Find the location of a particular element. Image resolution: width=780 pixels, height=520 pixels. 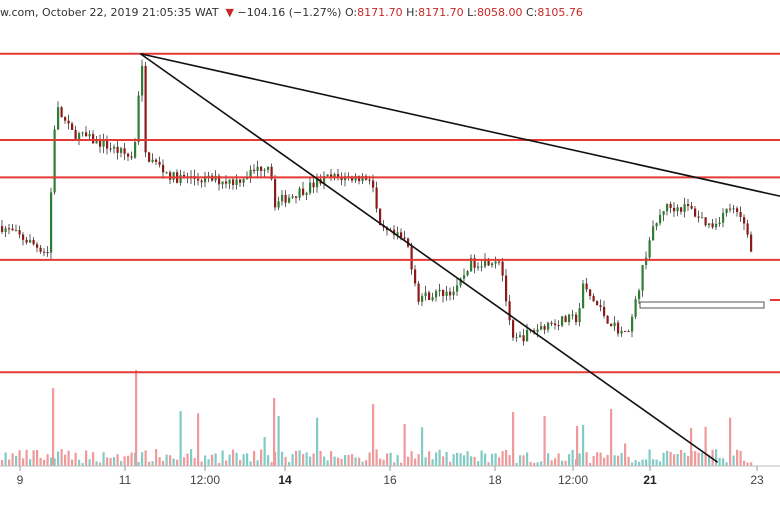

x-tick-label: 11 is located at coordinates (125, 480).